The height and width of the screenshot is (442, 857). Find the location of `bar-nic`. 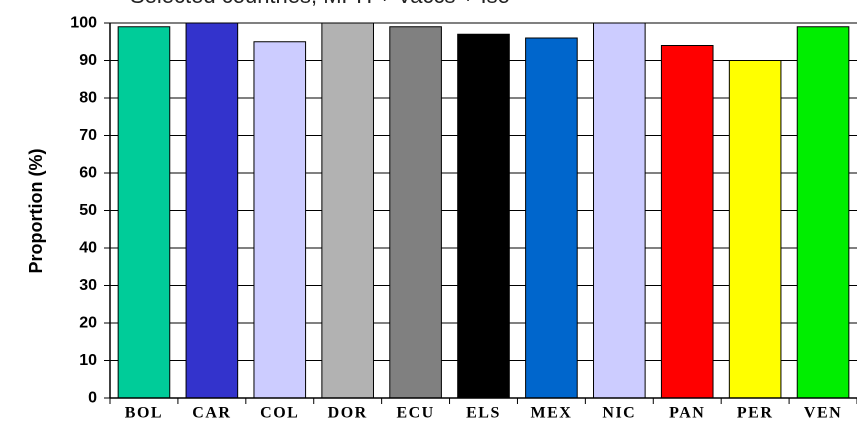

bar-nic is located at coordinates (619, 210).